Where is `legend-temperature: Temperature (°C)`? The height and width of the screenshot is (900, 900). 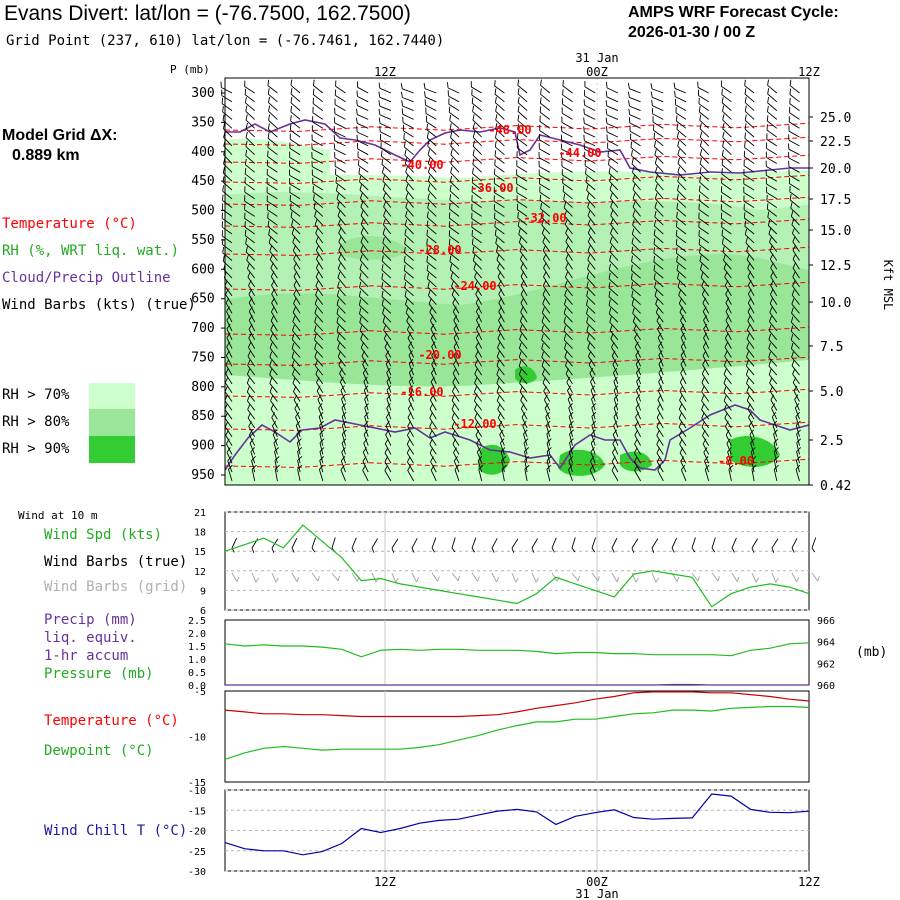 legend-temperature: Temperature (°C) is located at coordinates (69, 224).